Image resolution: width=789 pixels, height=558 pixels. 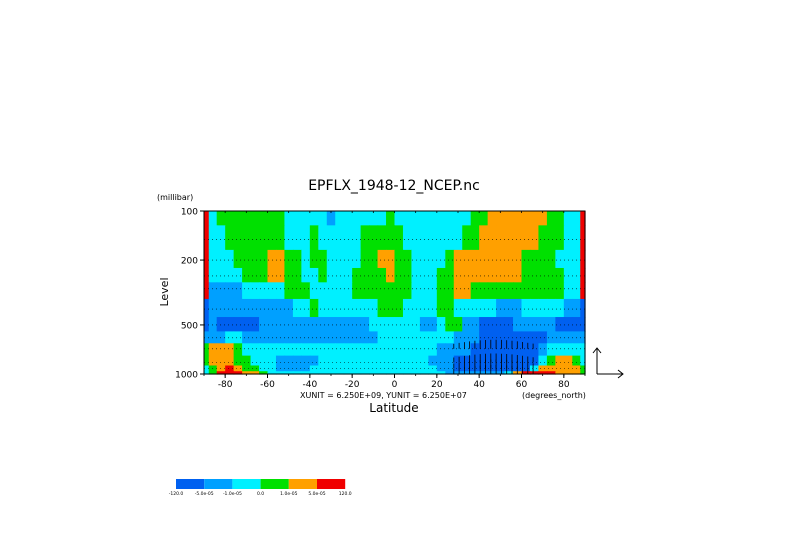 What do you see at coordinates (316, 494) in the screenshot?
I see `legend-label: 5.0e-05` at bounding box center [316, 494].